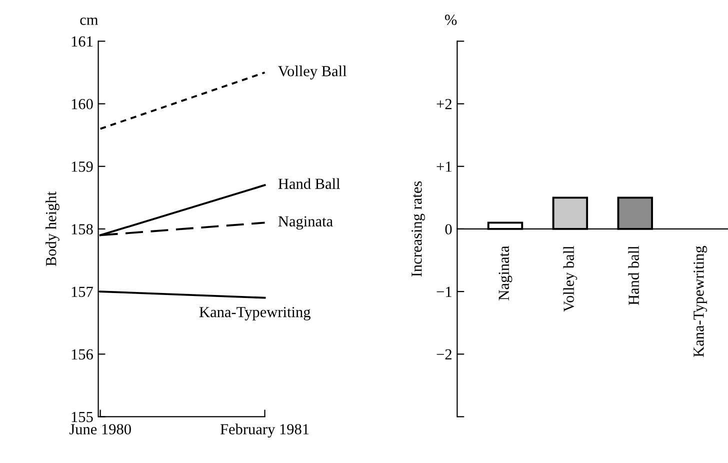 The height and width of the screenshot is (463, 728). Describe the element at coordinates (312, 73) in the screenshot. I see `series-label: Volley Ball` at that location.